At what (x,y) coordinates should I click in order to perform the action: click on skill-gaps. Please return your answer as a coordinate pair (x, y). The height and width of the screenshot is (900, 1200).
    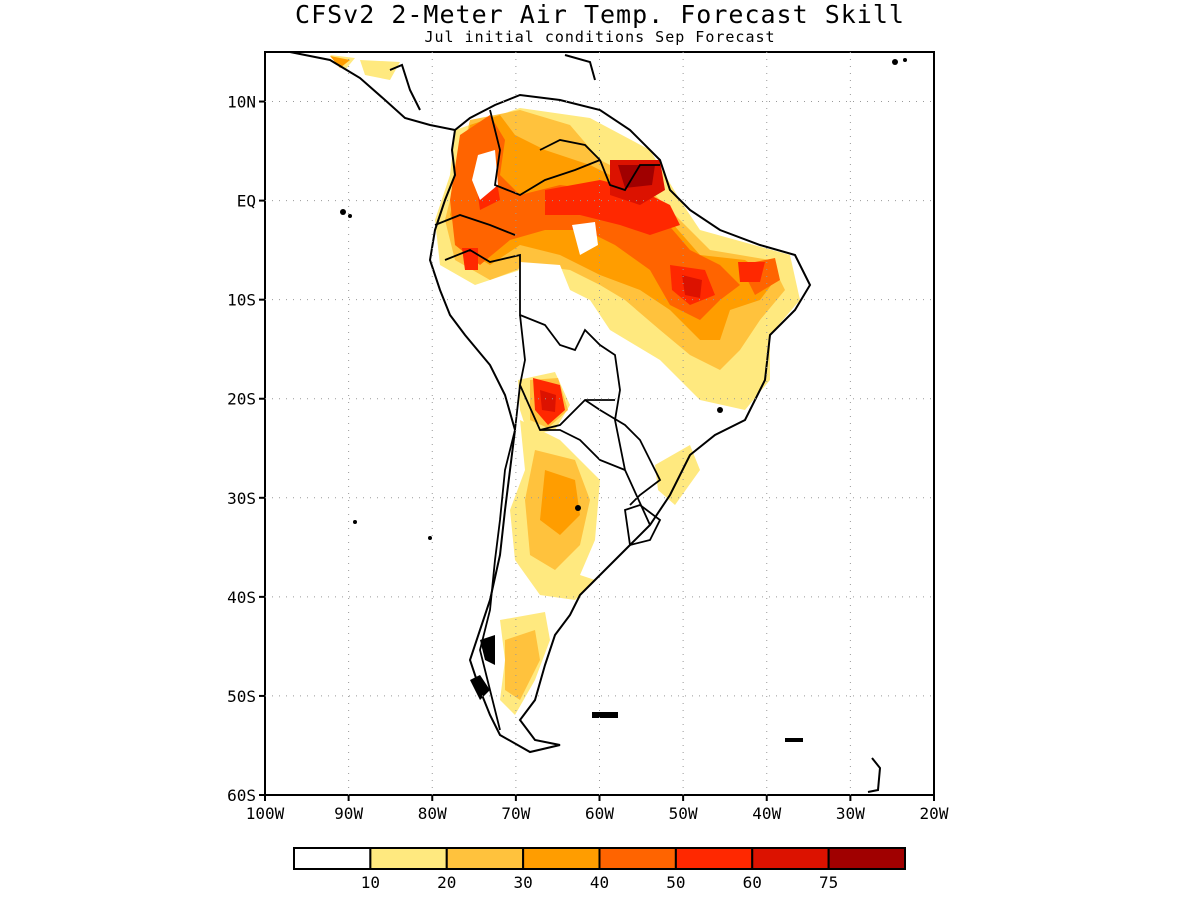
    Looking at the image, I should click on (535, 225).